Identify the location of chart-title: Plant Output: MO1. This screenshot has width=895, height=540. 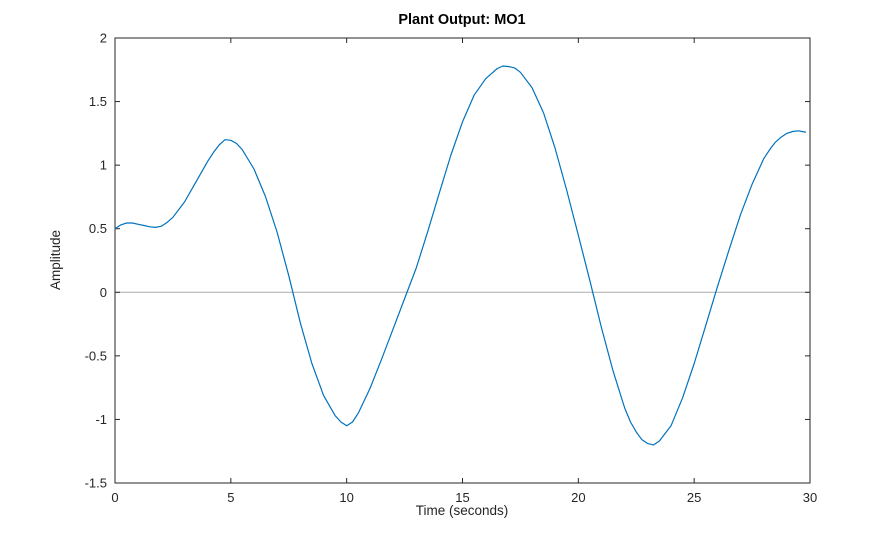
(461, 20).